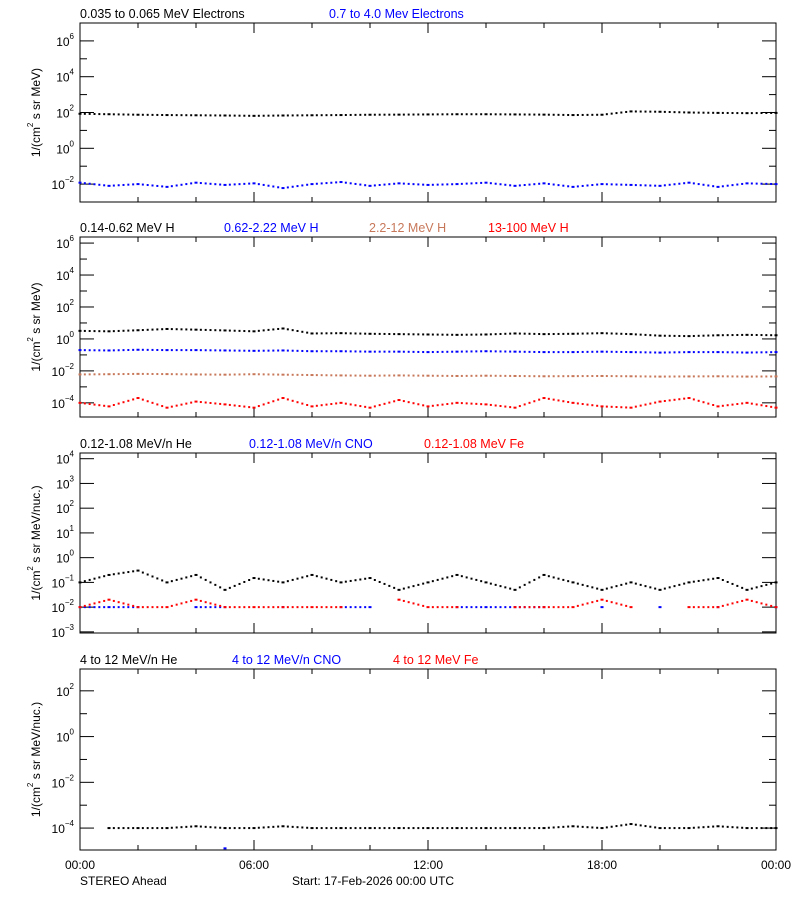 This screenshot has width=800, height=900. Describe the element at coordinates (65, 736) in the screenshot. I see `y-tick-label: 100` at that location.